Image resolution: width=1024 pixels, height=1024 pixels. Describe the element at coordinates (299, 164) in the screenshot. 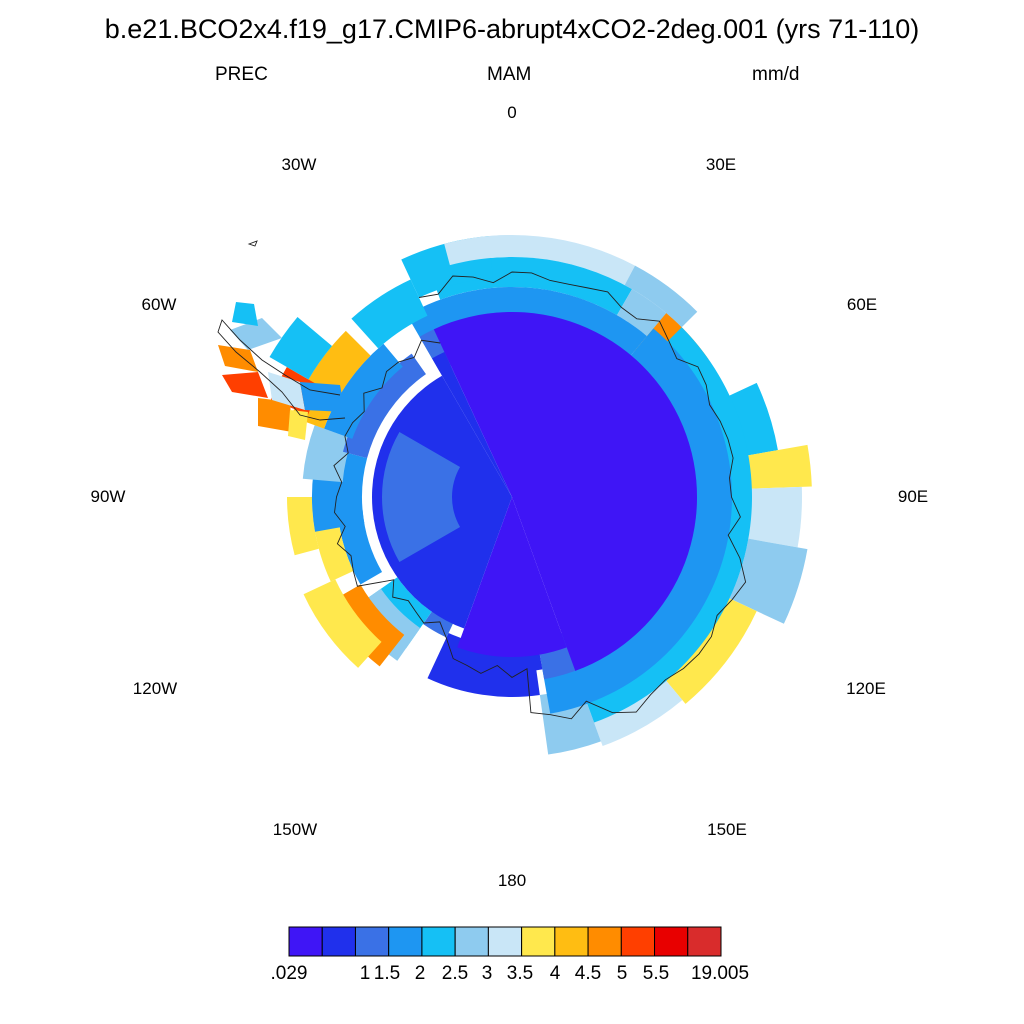

I see `lon-label-30w: 30W` at that location.